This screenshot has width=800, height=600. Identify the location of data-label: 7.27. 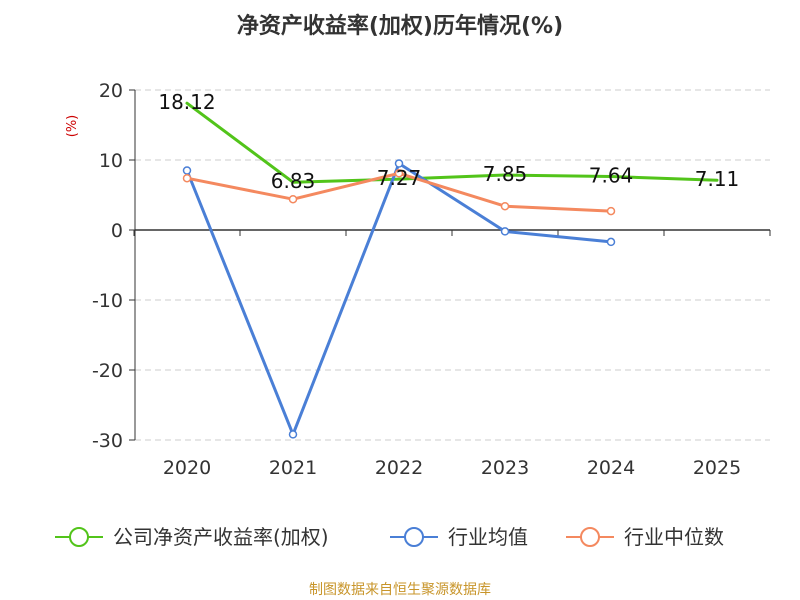
(399, 178).